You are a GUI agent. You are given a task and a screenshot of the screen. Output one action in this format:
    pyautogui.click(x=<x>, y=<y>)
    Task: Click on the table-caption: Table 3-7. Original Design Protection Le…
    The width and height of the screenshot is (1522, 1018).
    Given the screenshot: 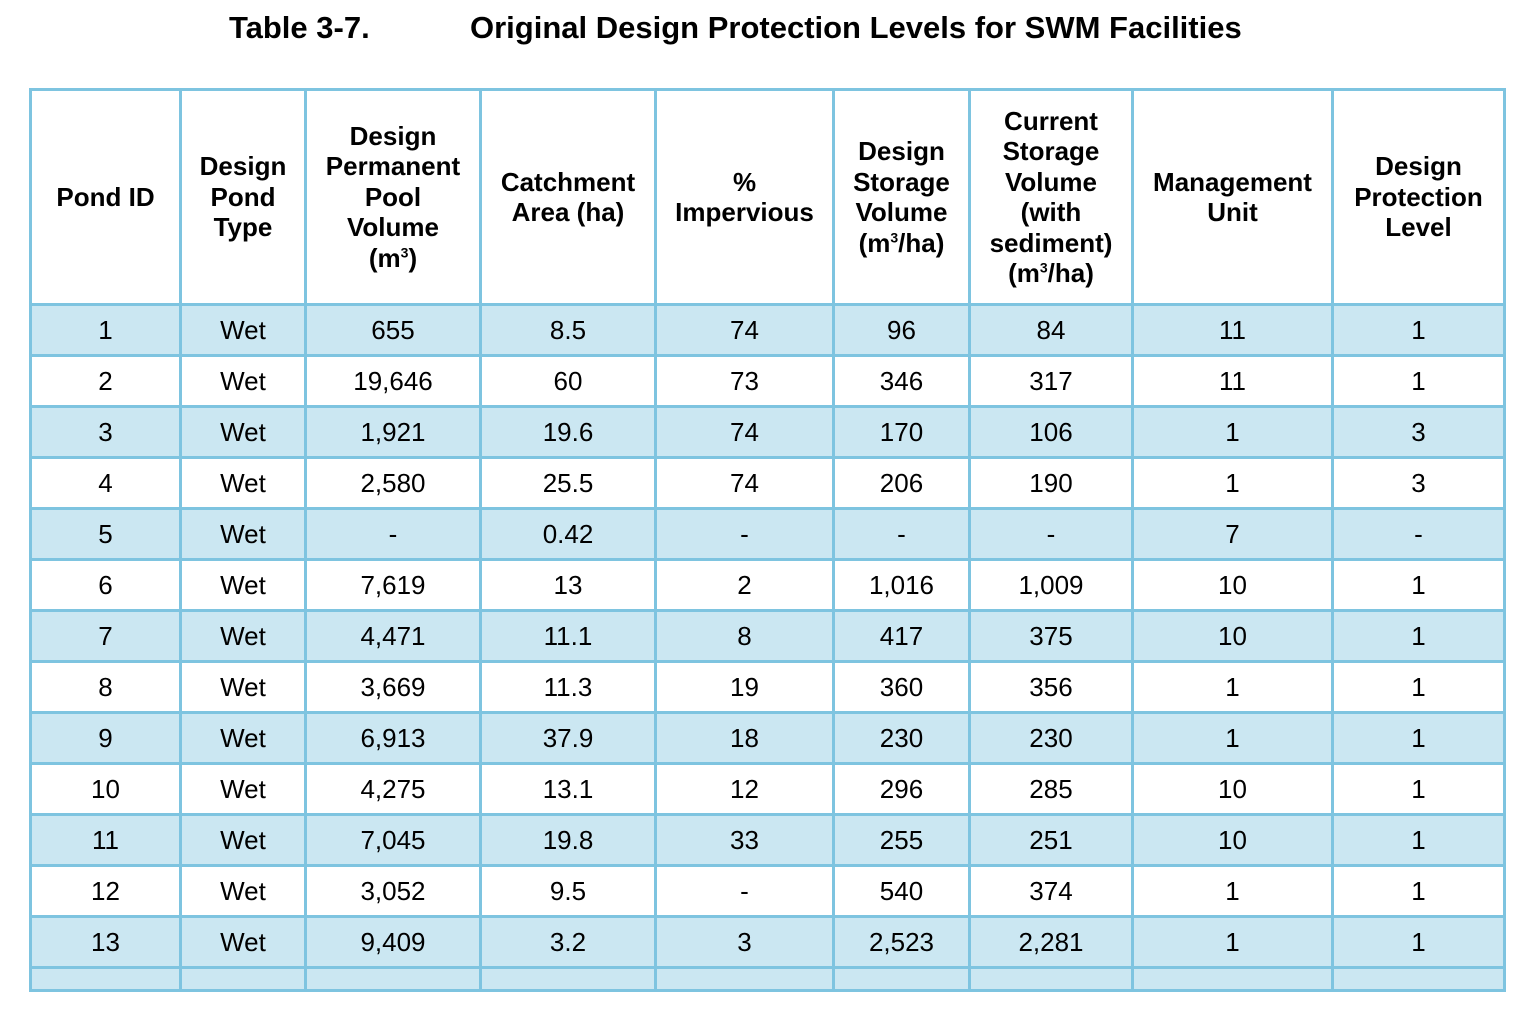 What is the action you would take?
    pyautogui.click(x=761, y=30)
    